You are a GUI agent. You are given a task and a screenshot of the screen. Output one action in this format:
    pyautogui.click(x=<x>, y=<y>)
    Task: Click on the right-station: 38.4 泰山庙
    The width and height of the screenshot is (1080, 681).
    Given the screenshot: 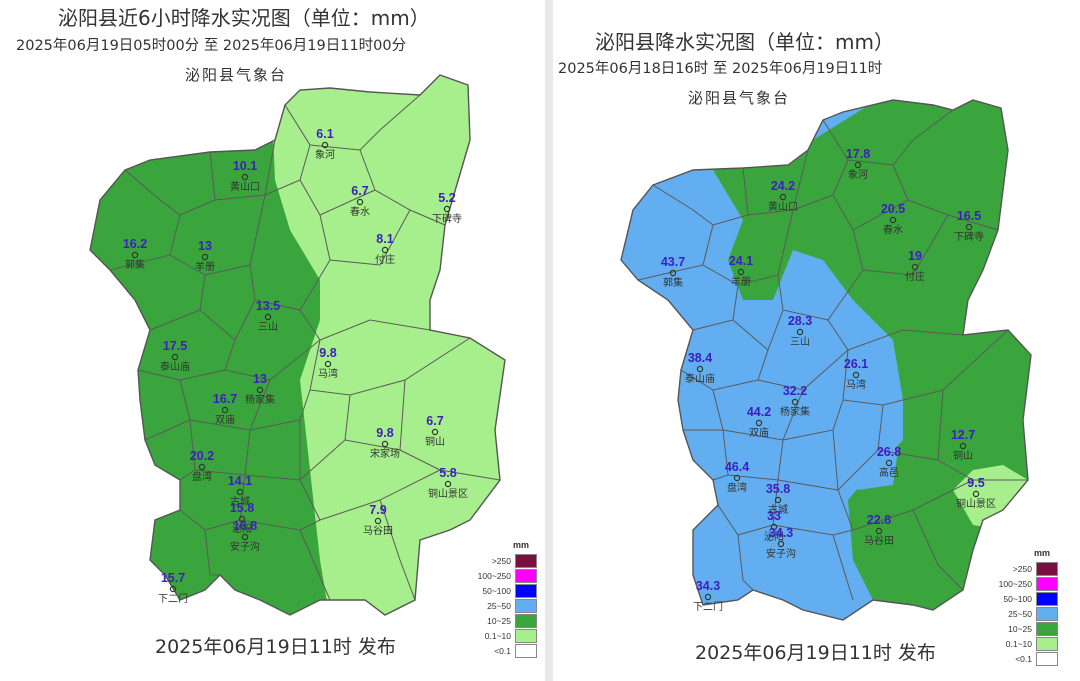 What is the action you would take?
    pyautogui.click(x=700, y=368)
    